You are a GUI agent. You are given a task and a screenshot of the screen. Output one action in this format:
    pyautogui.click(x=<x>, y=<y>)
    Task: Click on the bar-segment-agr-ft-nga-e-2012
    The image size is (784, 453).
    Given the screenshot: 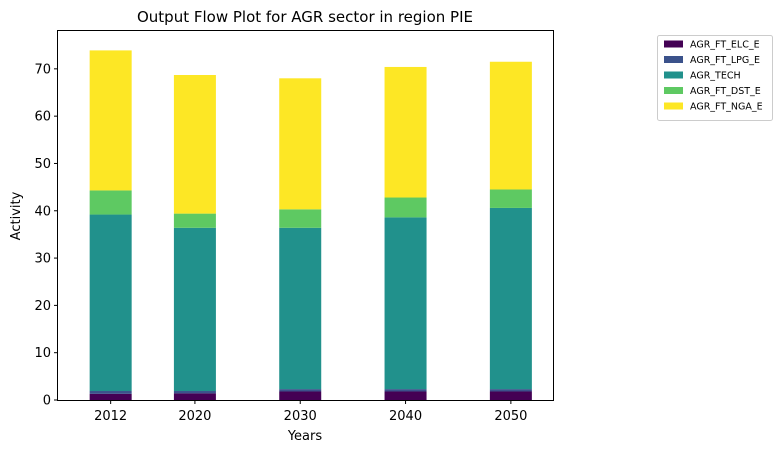 What is the action you would take?
    pyautogui.click(x=110, y=120)
    